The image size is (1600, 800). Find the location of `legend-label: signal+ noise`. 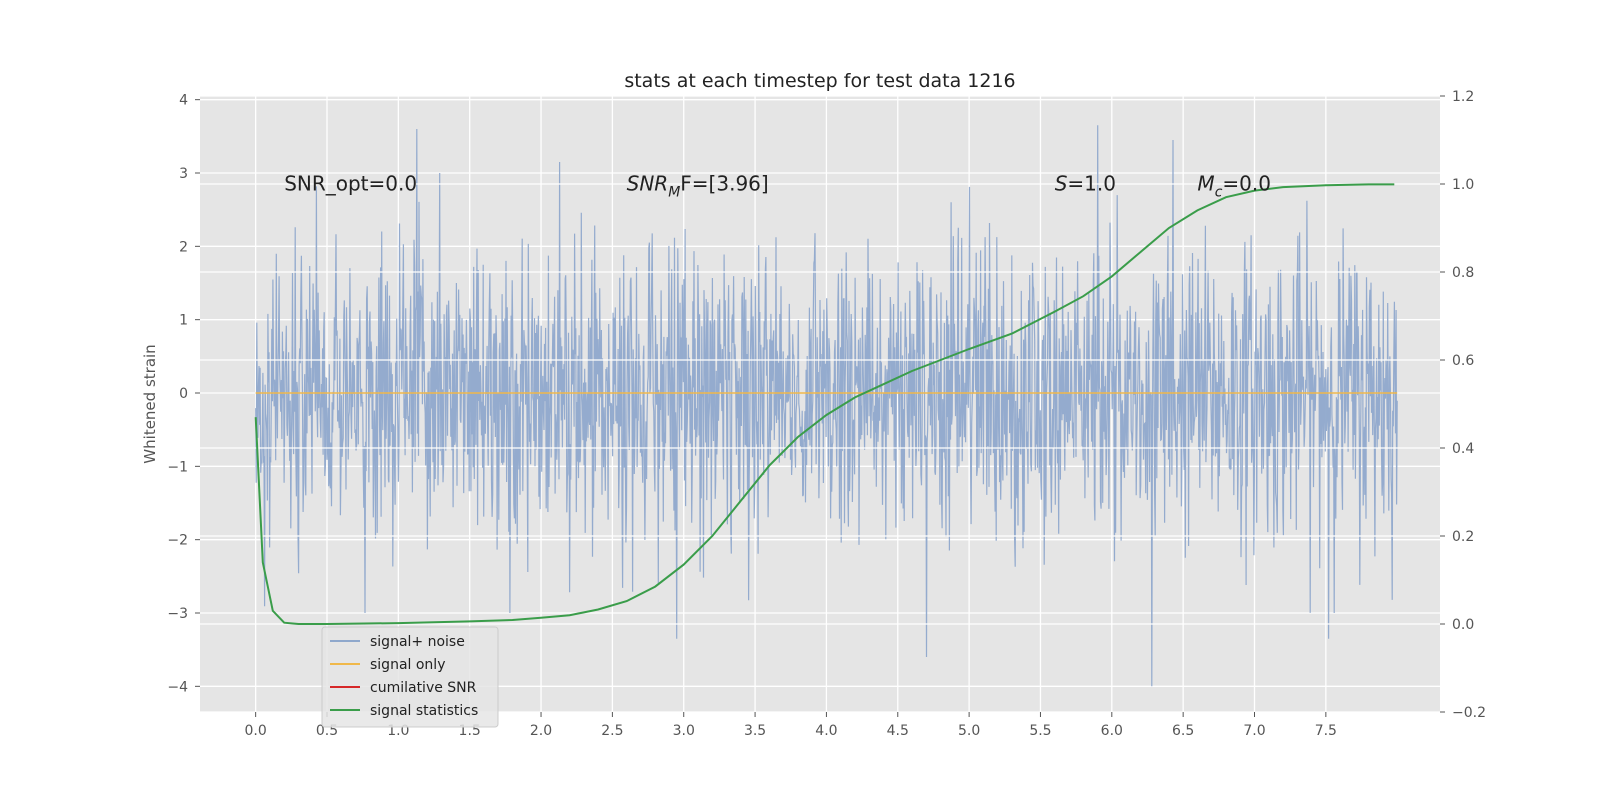

legend-label: signal+ noise is located at coordinates (417, 642).